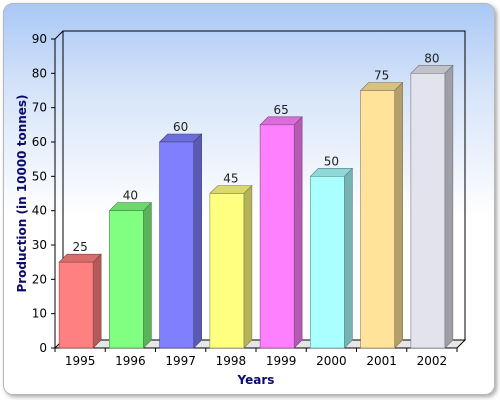 This screenshot has width=500, height=400. Describe the element at coordinates (43, 348) in the screenshot. I see `y-tick-label: 0` at that location.